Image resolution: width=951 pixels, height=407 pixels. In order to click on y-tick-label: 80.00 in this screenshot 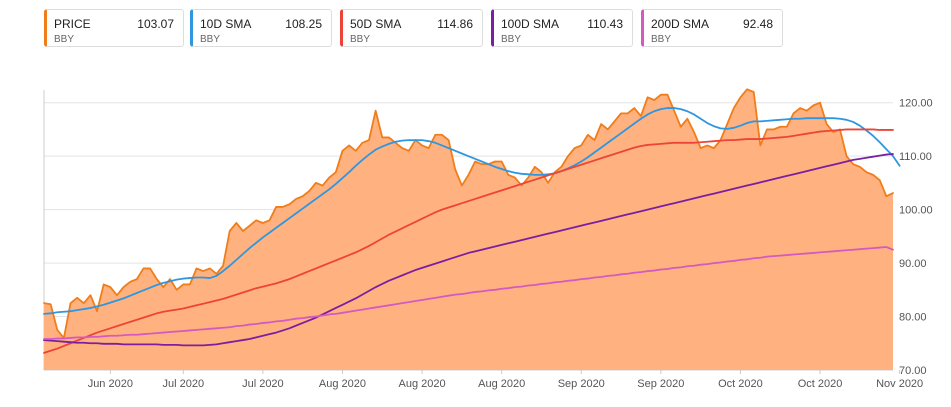, I will do `click(913, 318)`.